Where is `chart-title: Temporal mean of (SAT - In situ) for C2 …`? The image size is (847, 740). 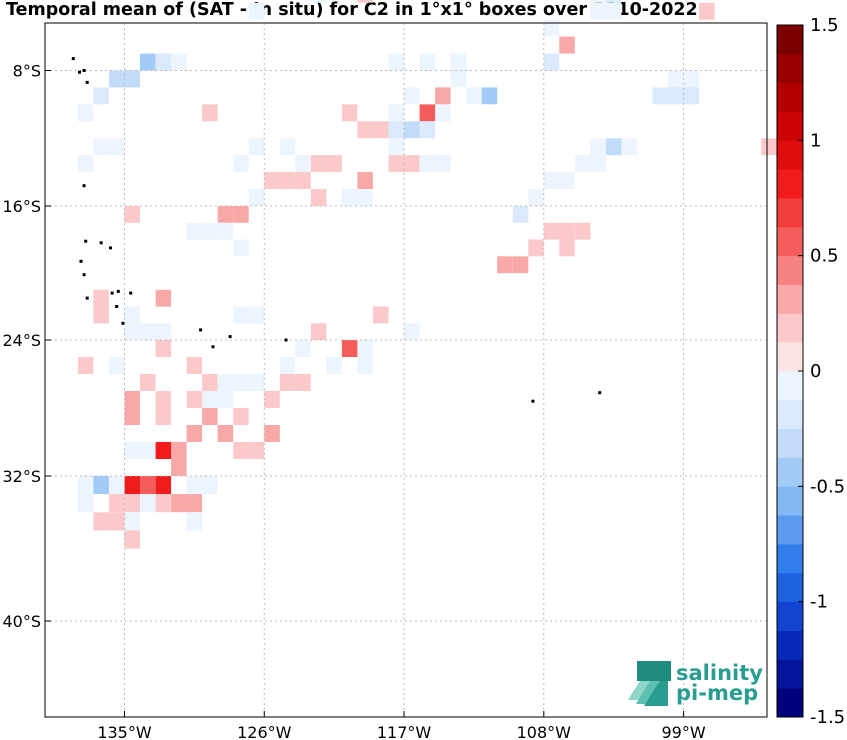 chart-title: Temporal mean of (SAT - In situ) for C2 … is located at coordinates (352, 10).